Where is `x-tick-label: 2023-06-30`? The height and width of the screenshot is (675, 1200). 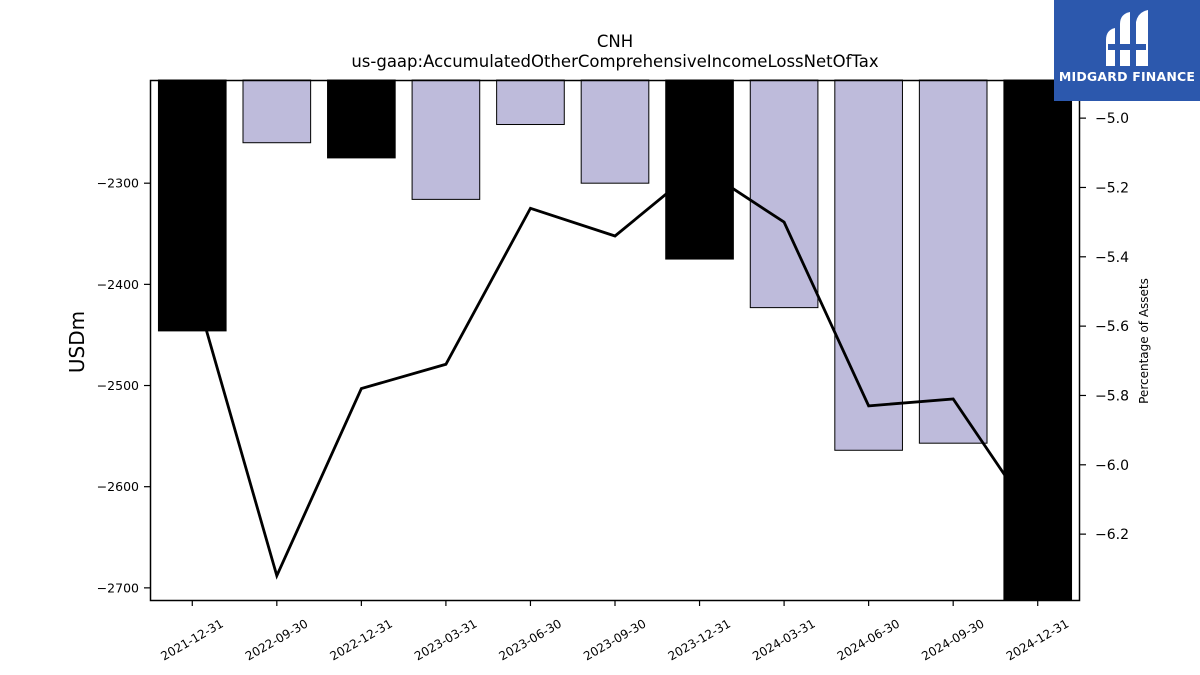
x-tick-label: 2023-06-30 is located at coordinates (530, 639).